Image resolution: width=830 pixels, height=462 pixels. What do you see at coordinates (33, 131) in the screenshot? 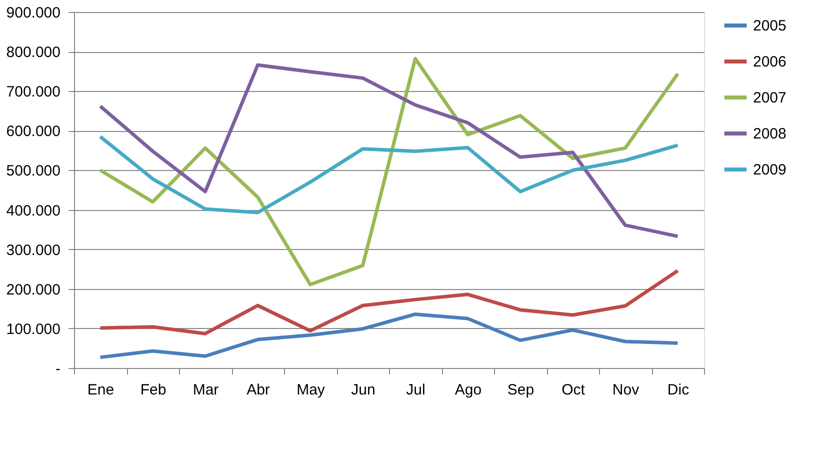
I see `y-tick-label: 600.000` at bounding box center [33, 131].